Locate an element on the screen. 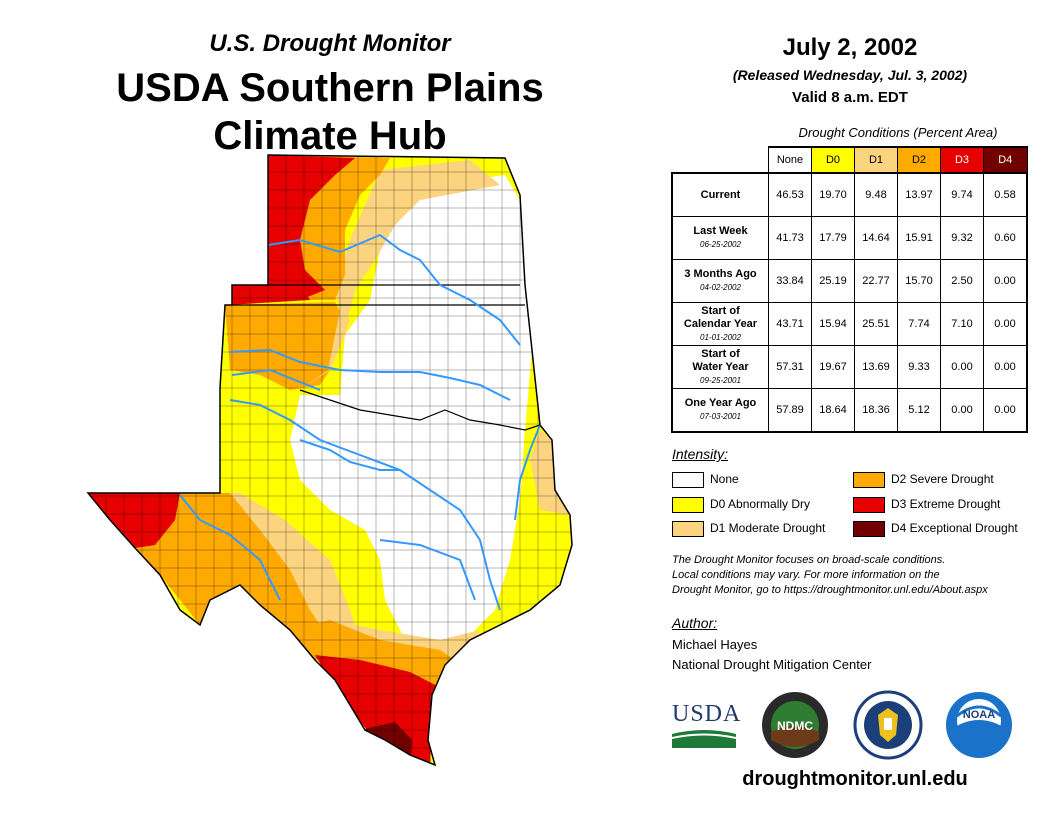 The width and height of the screenshot is (1056, 816). noaa-logo: NOAA is located at coordinates (979, 725).